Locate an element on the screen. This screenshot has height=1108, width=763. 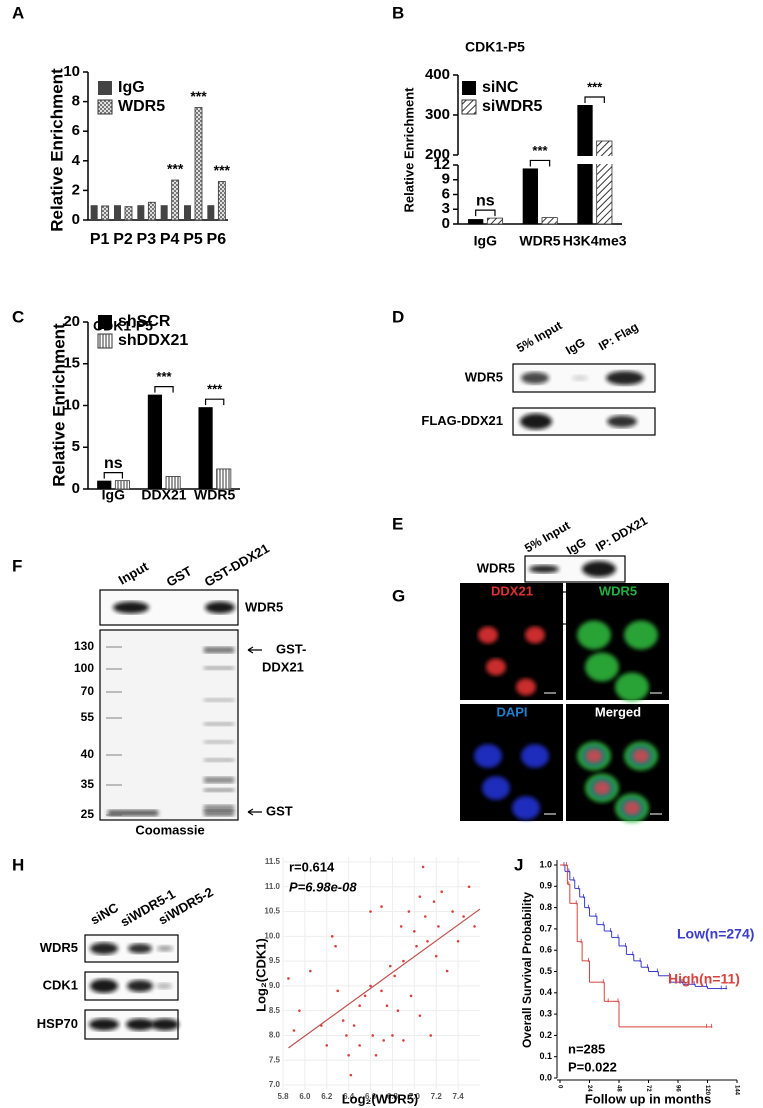
channel-label: DDX21 is located at coordinates (512, 590).